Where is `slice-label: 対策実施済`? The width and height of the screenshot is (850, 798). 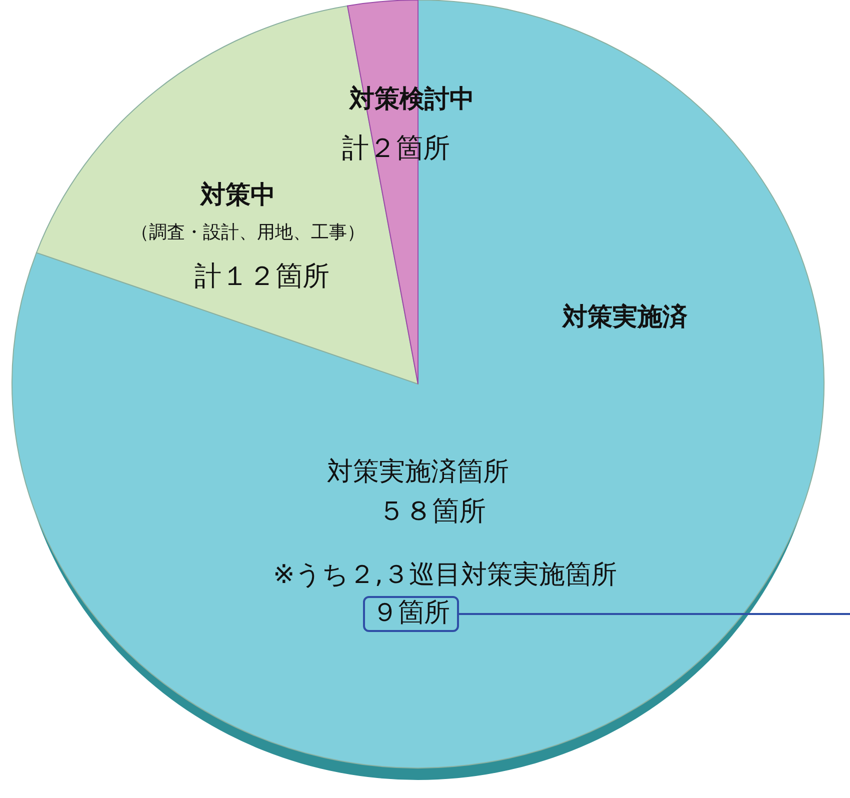 slice-label: 対策実施済 is located at coordinates (625, 316).